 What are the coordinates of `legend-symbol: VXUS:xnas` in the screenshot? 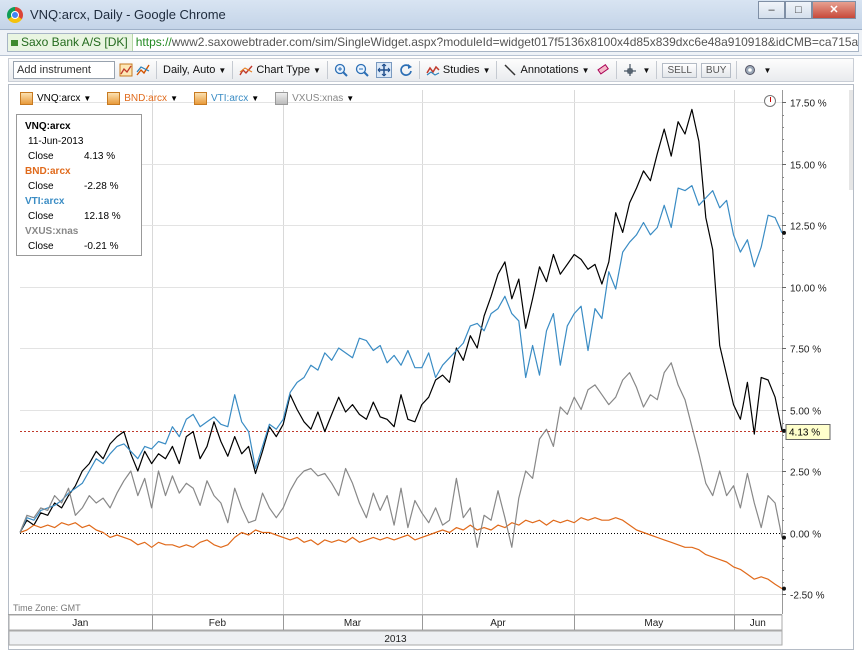 It's located at (52, 231).